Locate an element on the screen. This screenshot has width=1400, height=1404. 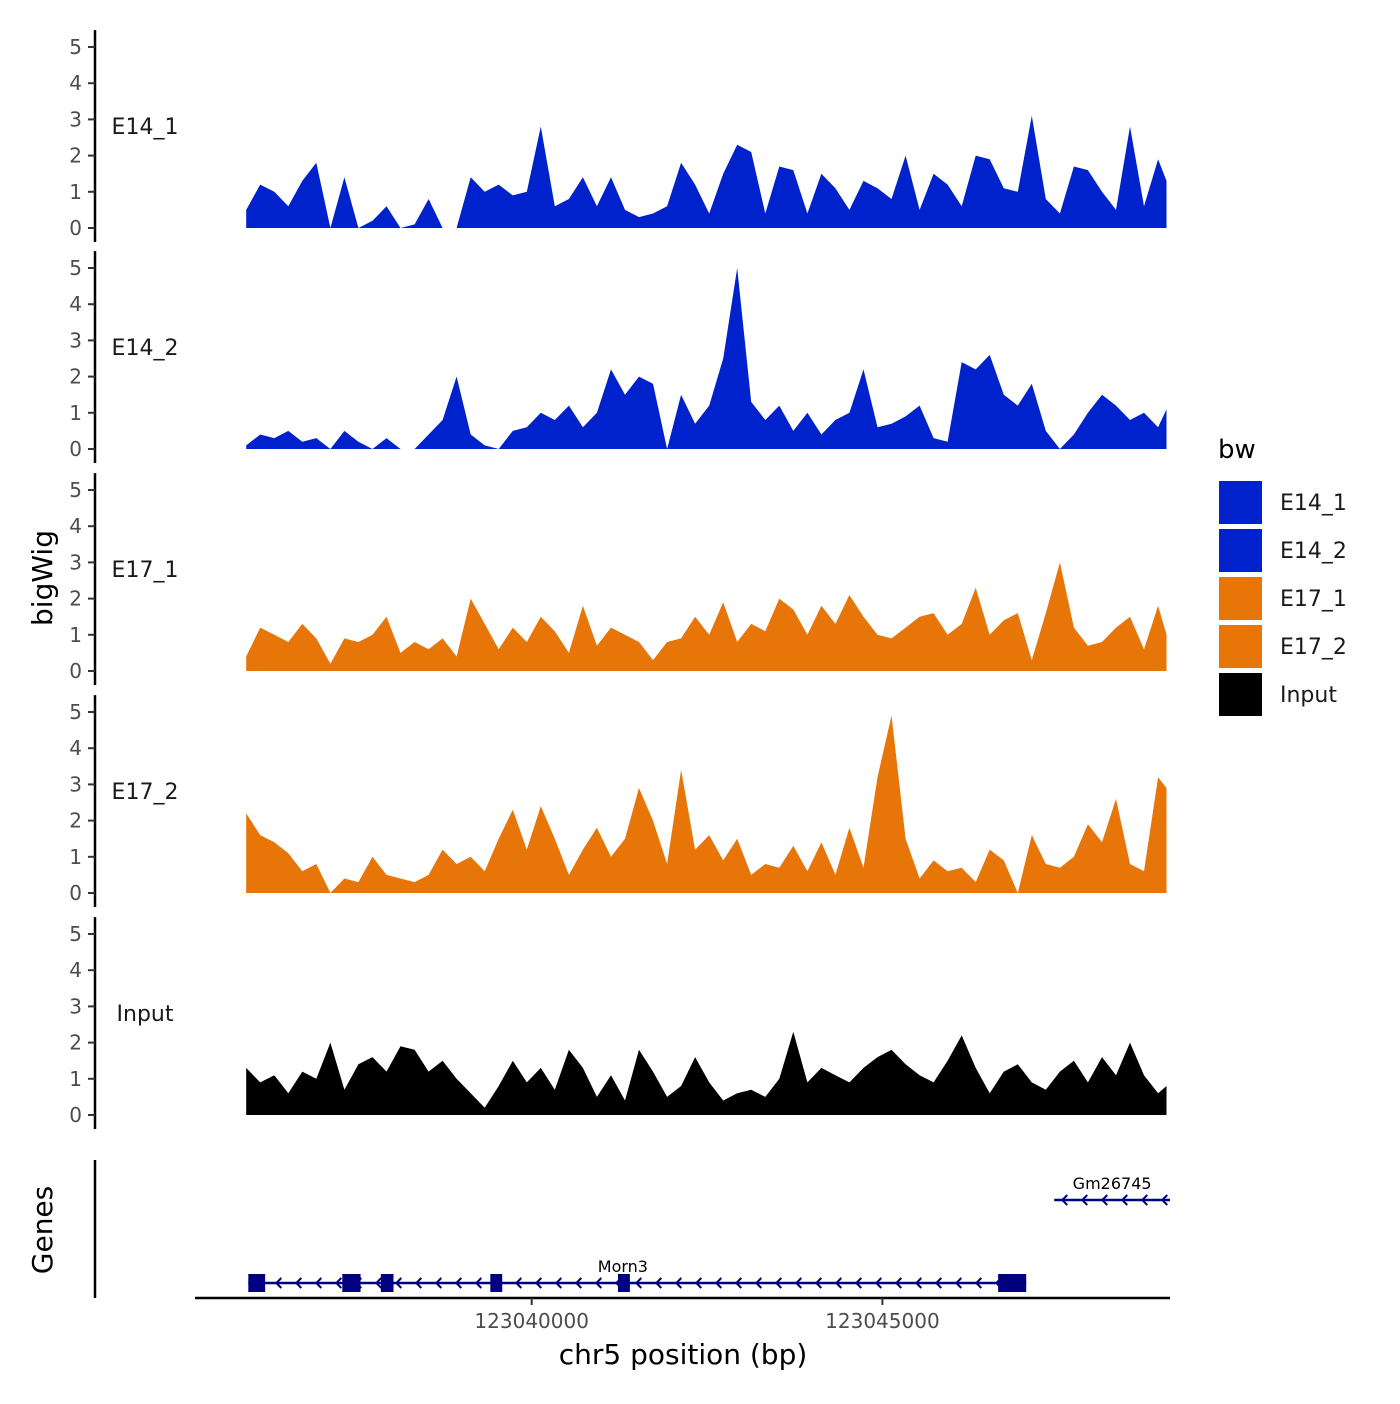
track-label: E14_2 is located at coordinates (145, 348).